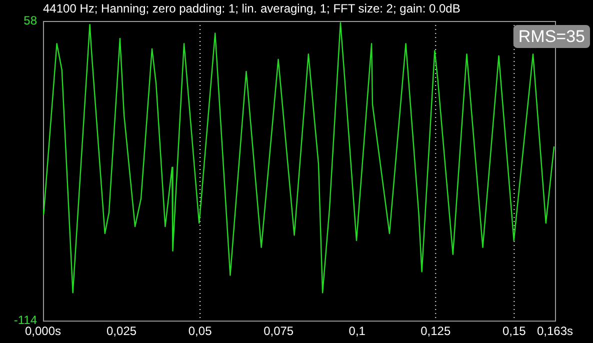 The width and height of the screenshot is (593, 343). Describe the element at coordinates (435, 331) in the screenshot. I see `x-tick-label: 0,125` at that location.